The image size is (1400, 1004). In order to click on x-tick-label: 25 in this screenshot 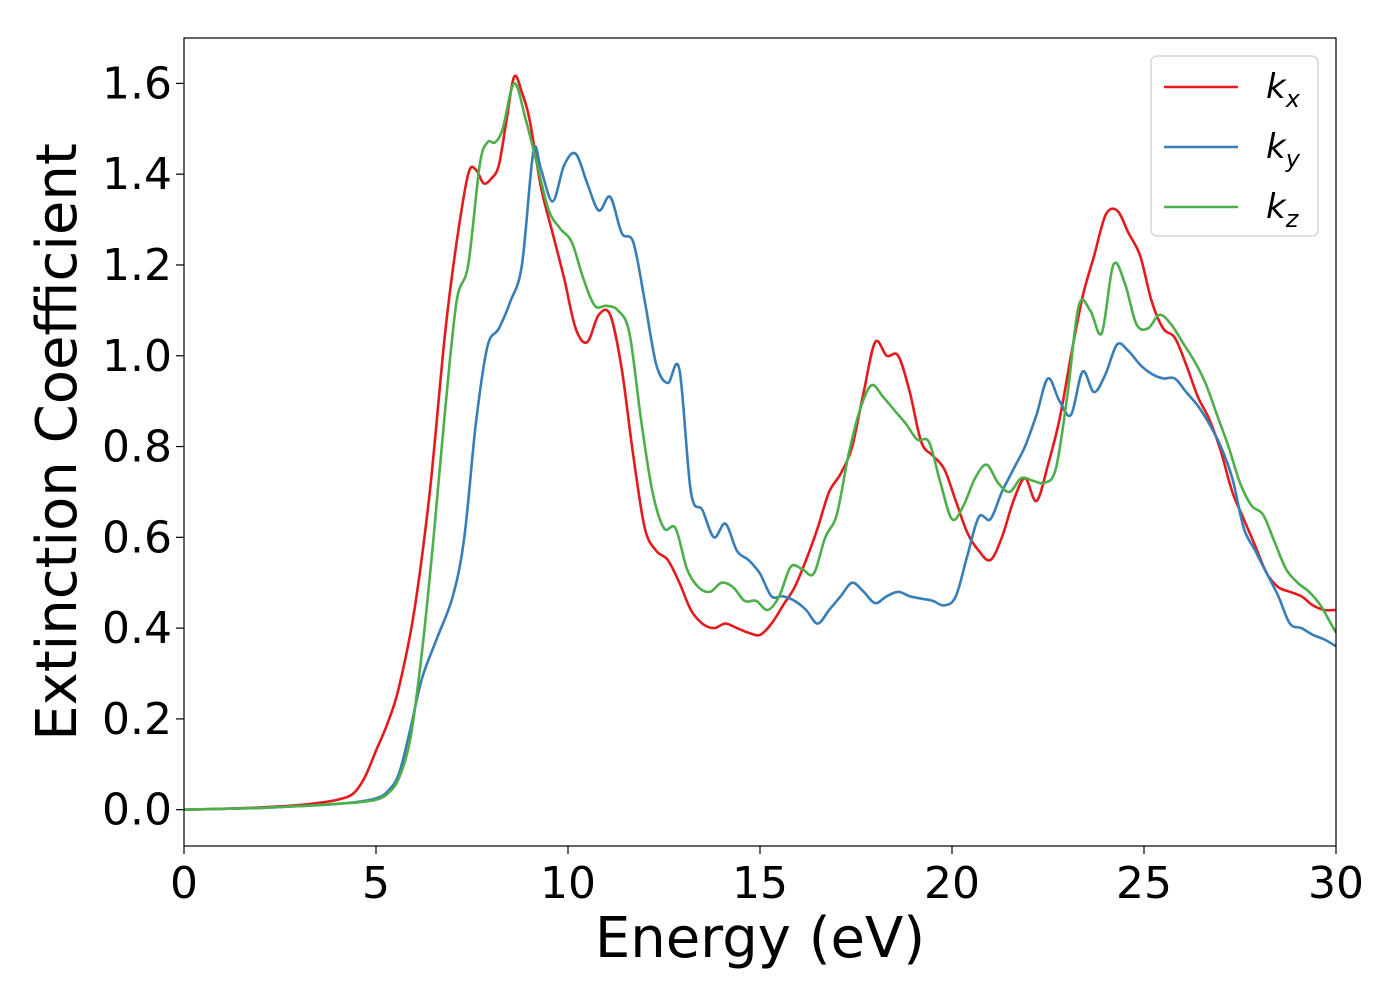, I will do `click(1144, 883)`.